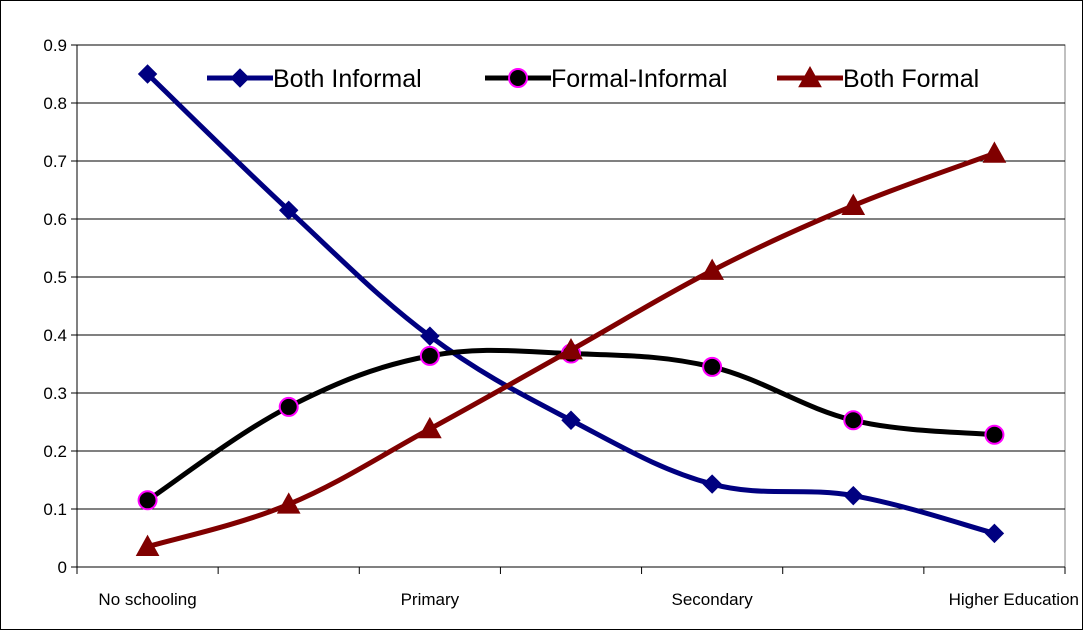 This screenshot has width=1083, height=631. I want to click on legend: Both Informal Formal-Informal Both Formal, so click(591, 78).